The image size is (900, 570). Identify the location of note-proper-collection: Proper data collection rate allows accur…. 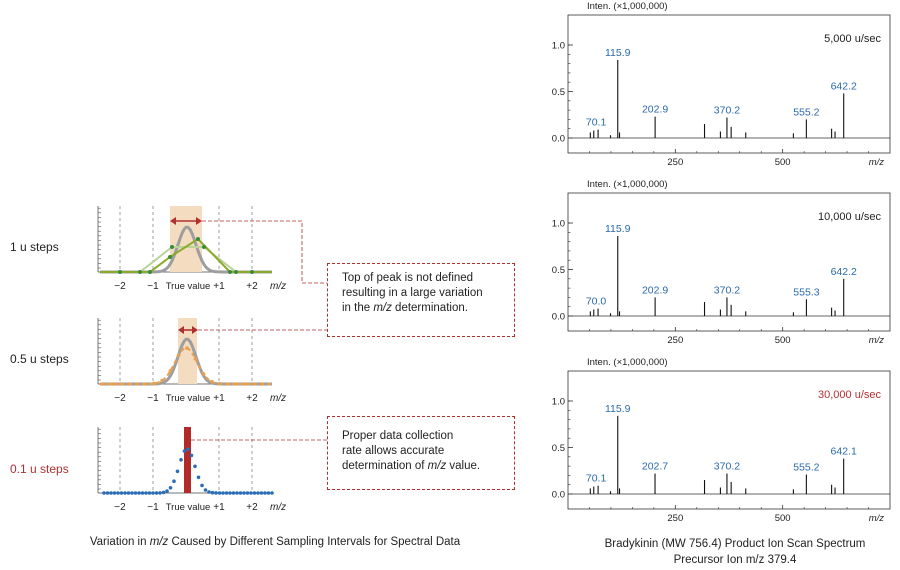
(421, 453).